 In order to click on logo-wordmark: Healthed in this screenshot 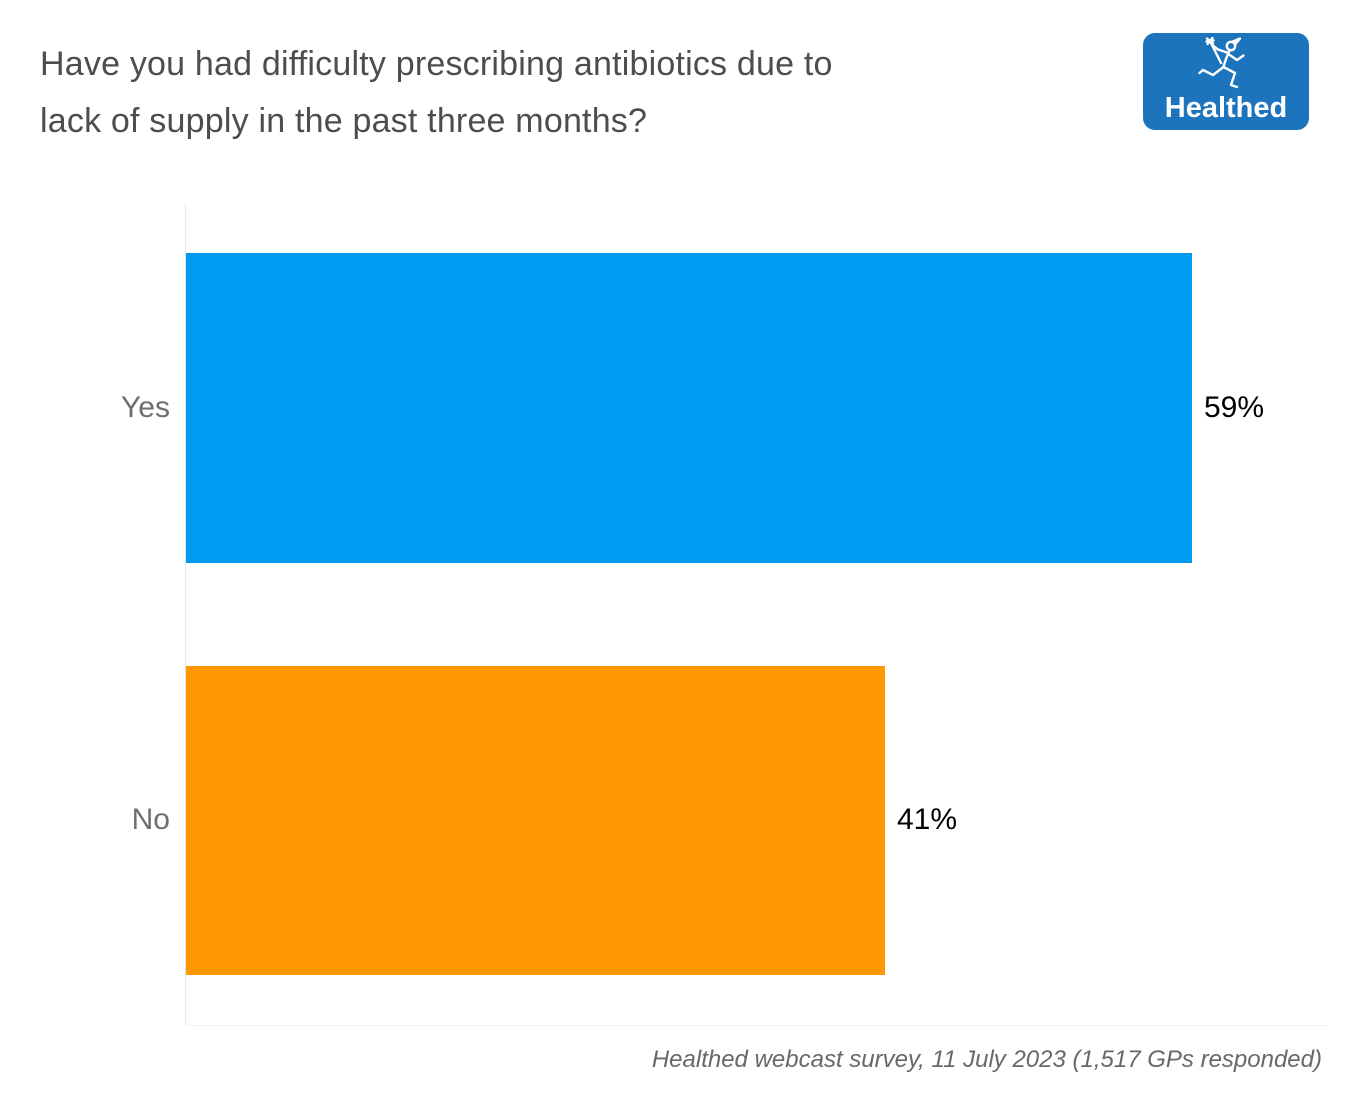, I will do `click(1226, 108)`.